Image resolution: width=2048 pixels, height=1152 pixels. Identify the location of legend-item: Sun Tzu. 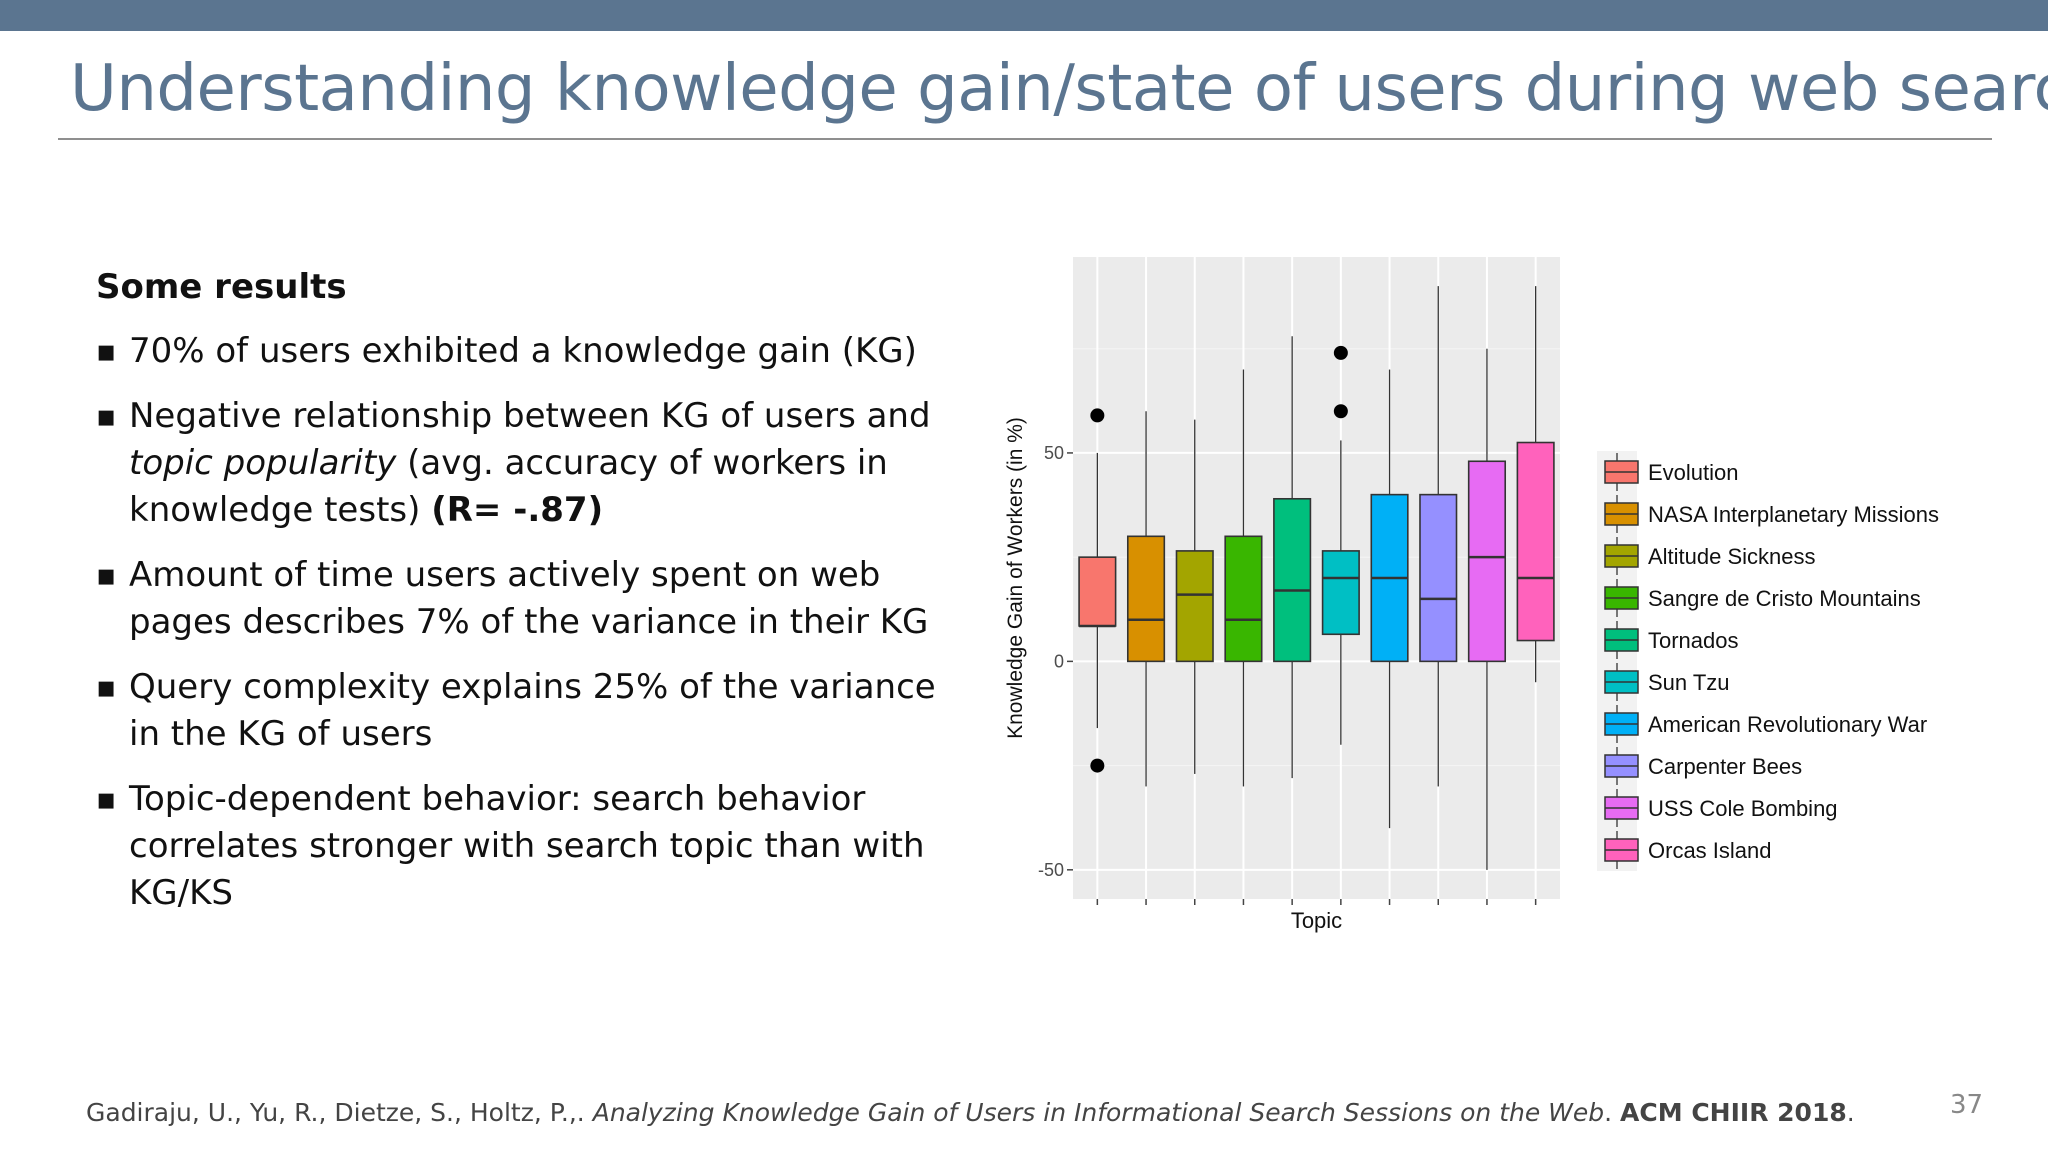
(1663, 682).